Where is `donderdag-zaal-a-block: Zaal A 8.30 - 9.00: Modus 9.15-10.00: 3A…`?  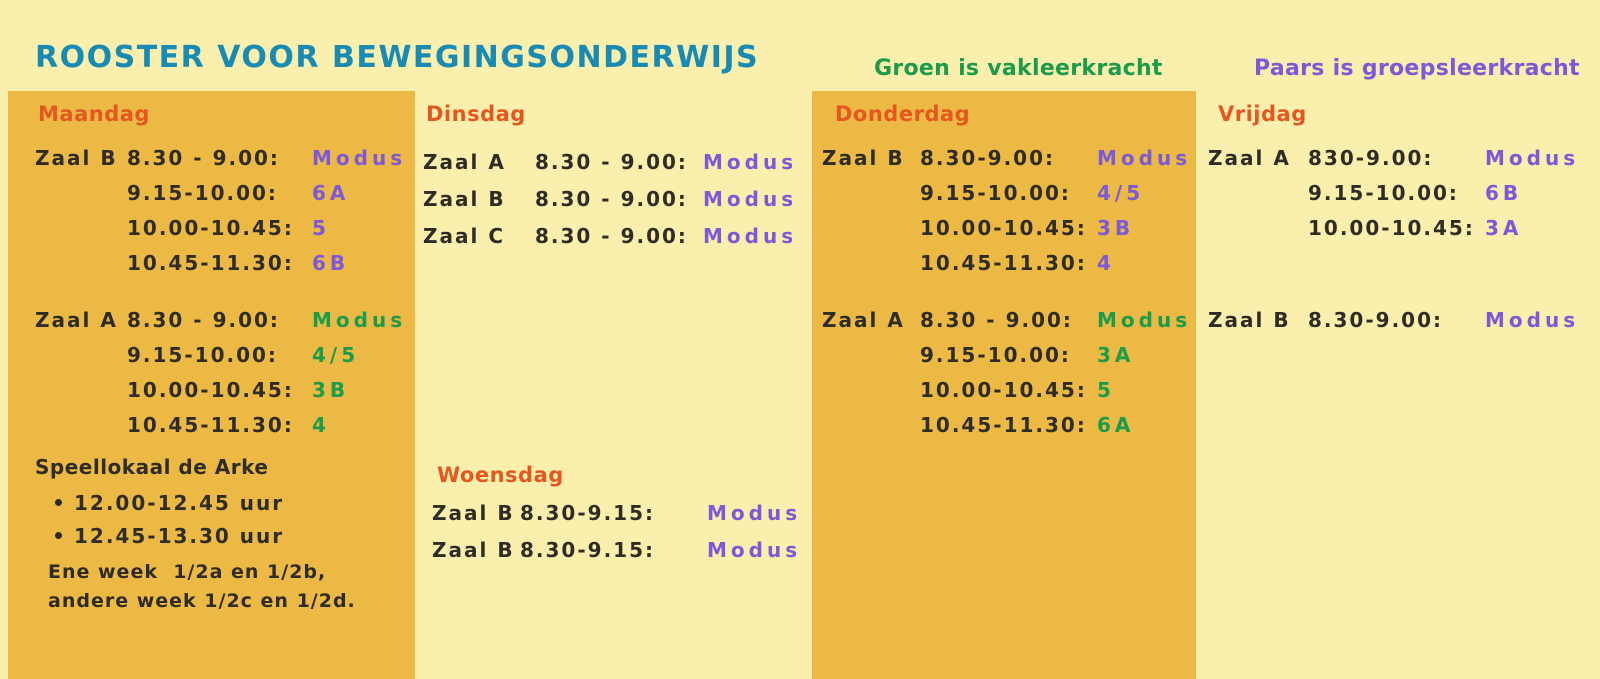
donderdag-zaal-a-block: Zaal A 8.30 - 9.00: Modus 9.15-10.00: 3A… is located at coordinates (1007, 372).